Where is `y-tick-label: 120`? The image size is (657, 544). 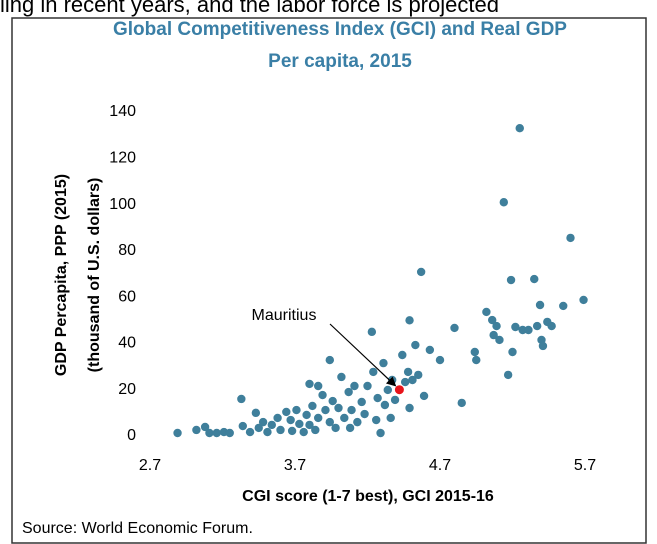
y-tick-label: 120 is located at coordinates (122, 158).